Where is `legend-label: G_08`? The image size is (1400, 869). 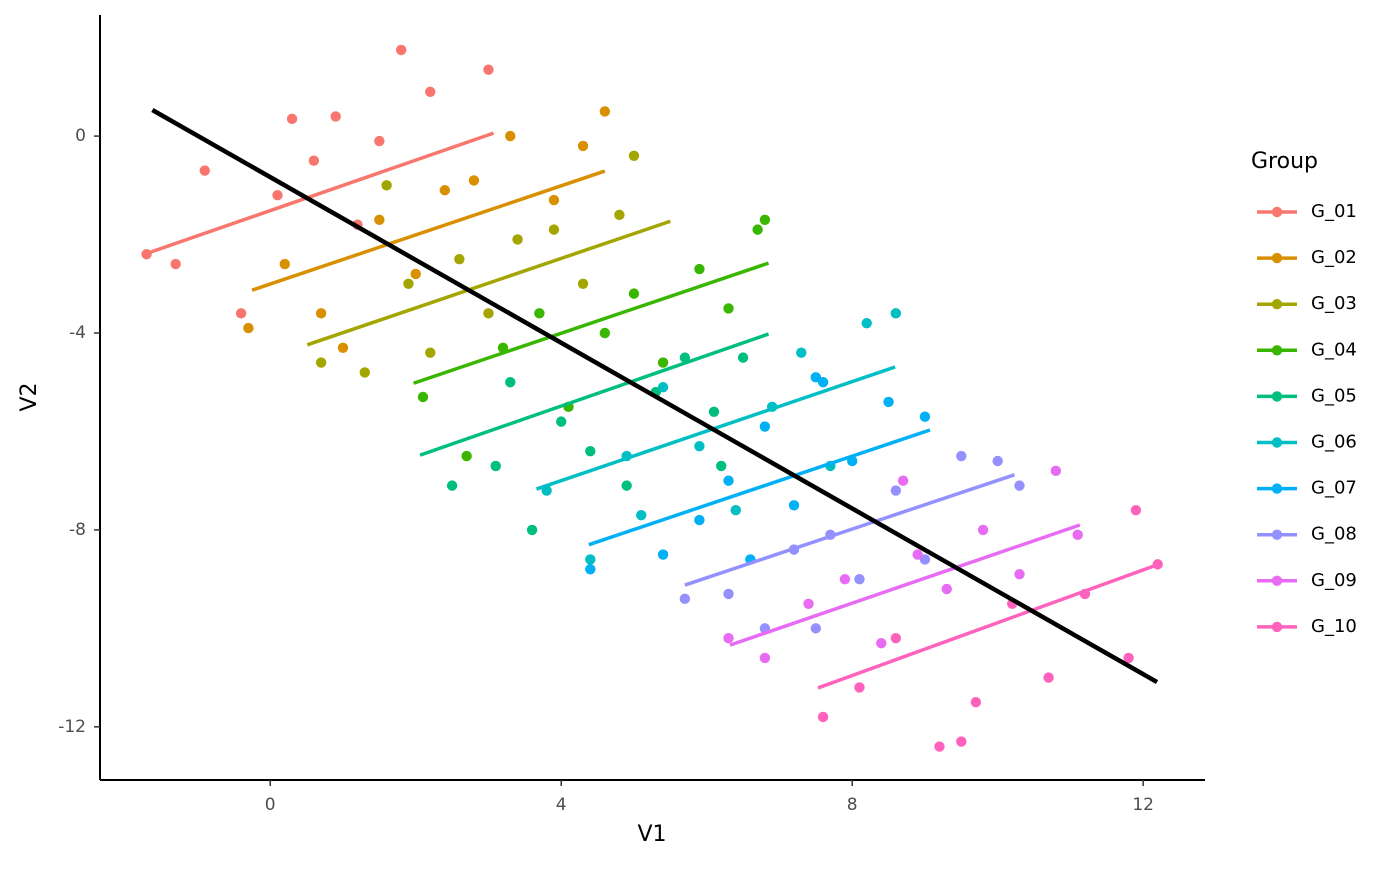
legend-label: G_08 is located at coordinates (1334, 534).